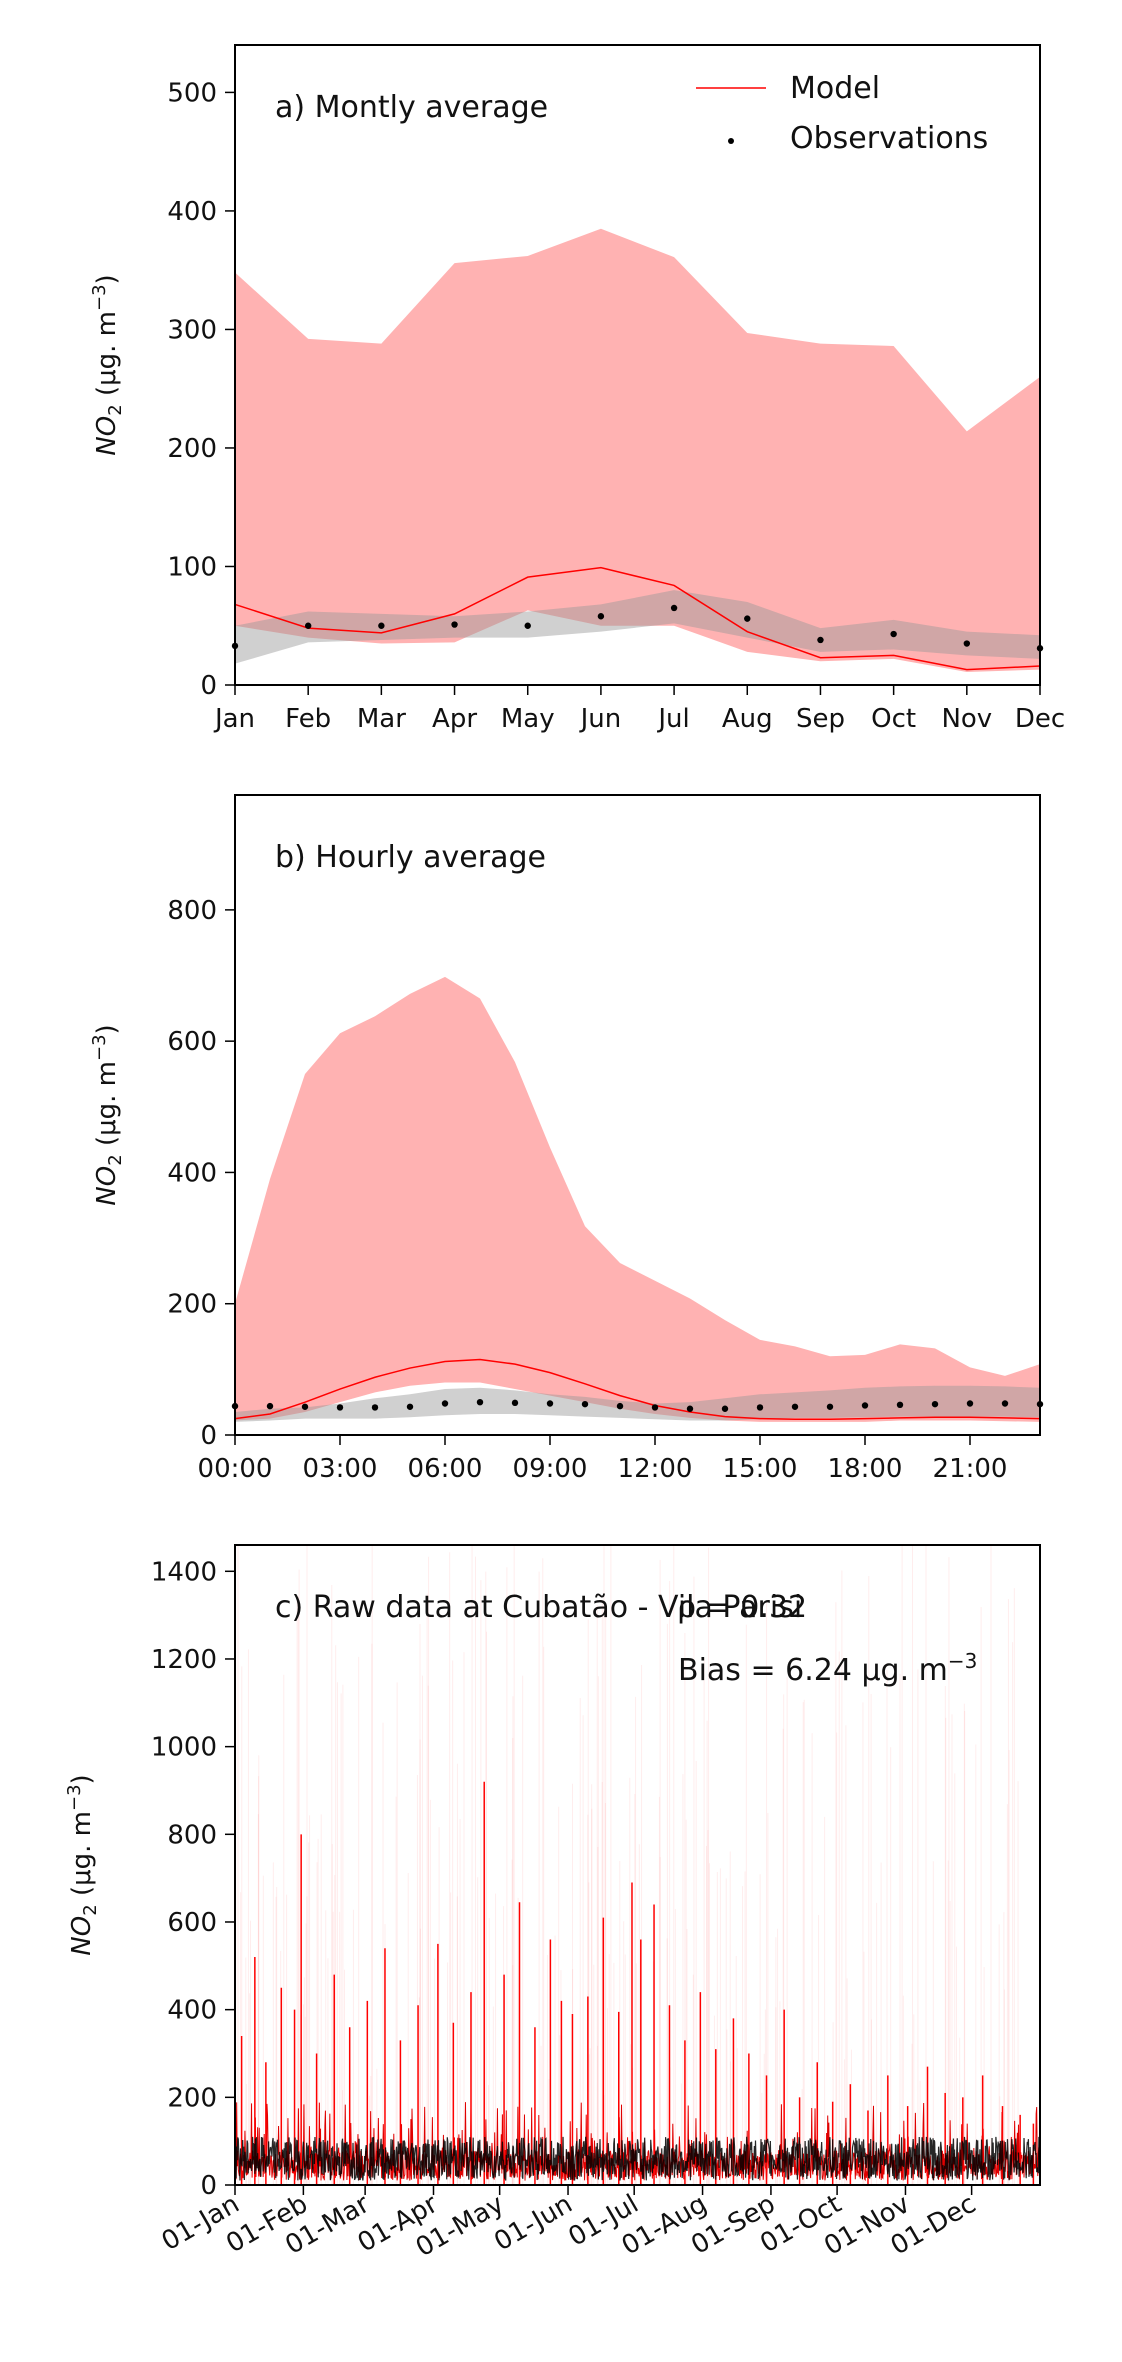 The height and width of the screenshot is (2362, 1122). Describe the element at coordinates (454, 719) in the screenshot. I see `x-tick-label: Apr` at that location.